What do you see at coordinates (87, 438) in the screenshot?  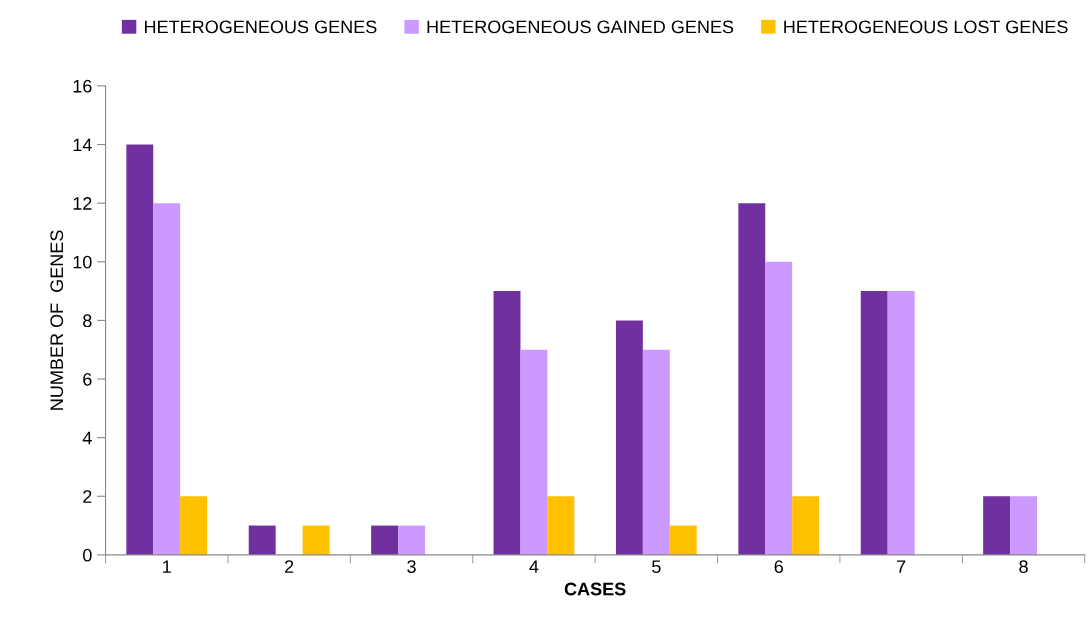 I see `y-tick-label: 4` at bounding box center [87, 438].